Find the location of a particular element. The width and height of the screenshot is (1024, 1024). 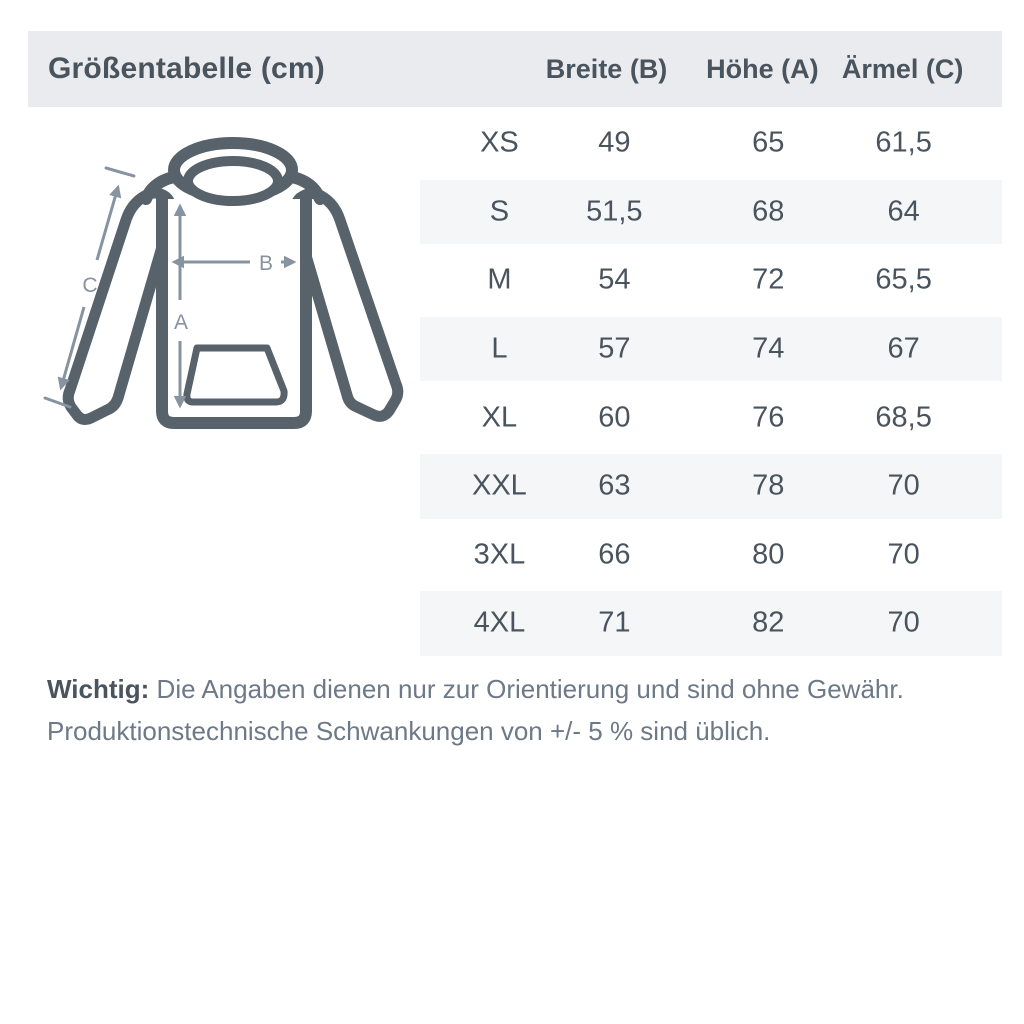

size-label: XS is located at coordinates (499, 142).